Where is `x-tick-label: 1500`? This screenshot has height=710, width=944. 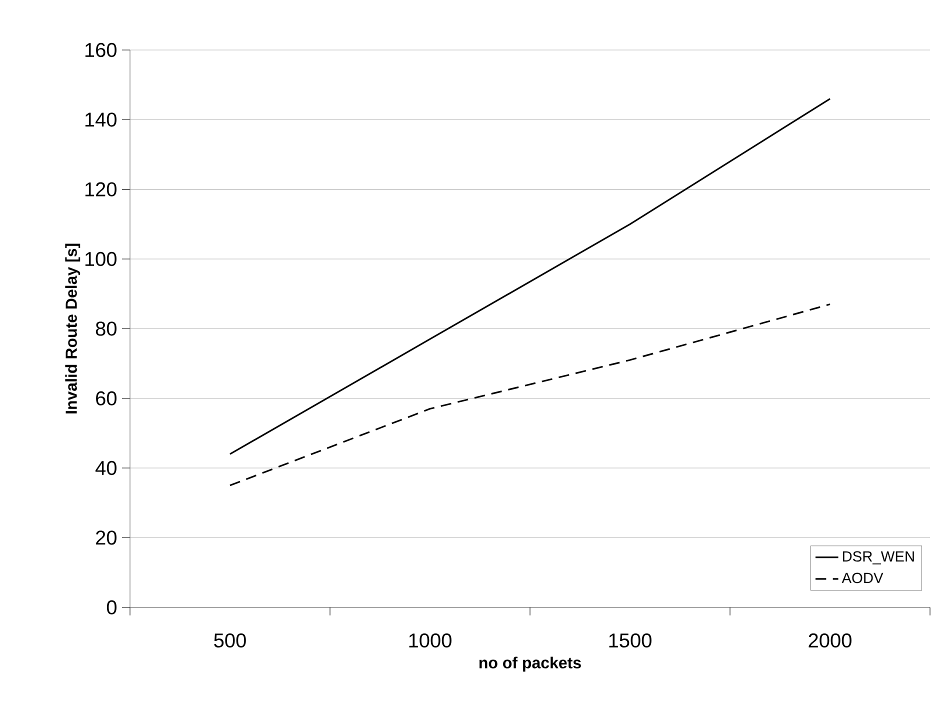 x-tick-label: 1500 is located at coordinates (630, 640).